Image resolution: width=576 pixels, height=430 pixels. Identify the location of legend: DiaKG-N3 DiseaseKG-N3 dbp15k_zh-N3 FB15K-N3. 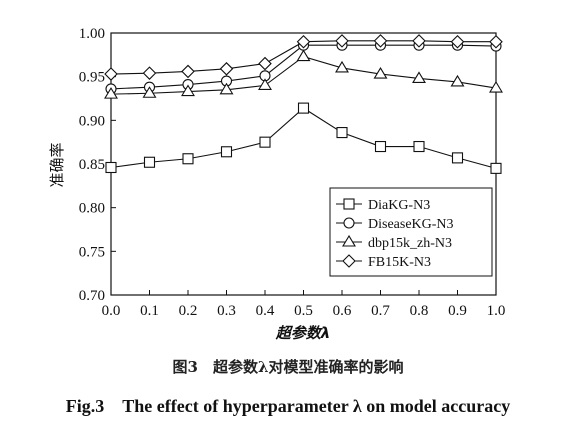
(411, 232).